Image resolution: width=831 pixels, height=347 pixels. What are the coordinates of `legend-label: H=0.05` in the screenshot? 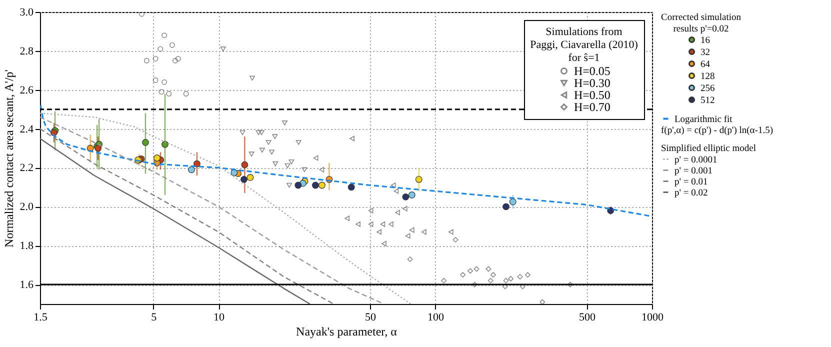 It's located at (592, 71).